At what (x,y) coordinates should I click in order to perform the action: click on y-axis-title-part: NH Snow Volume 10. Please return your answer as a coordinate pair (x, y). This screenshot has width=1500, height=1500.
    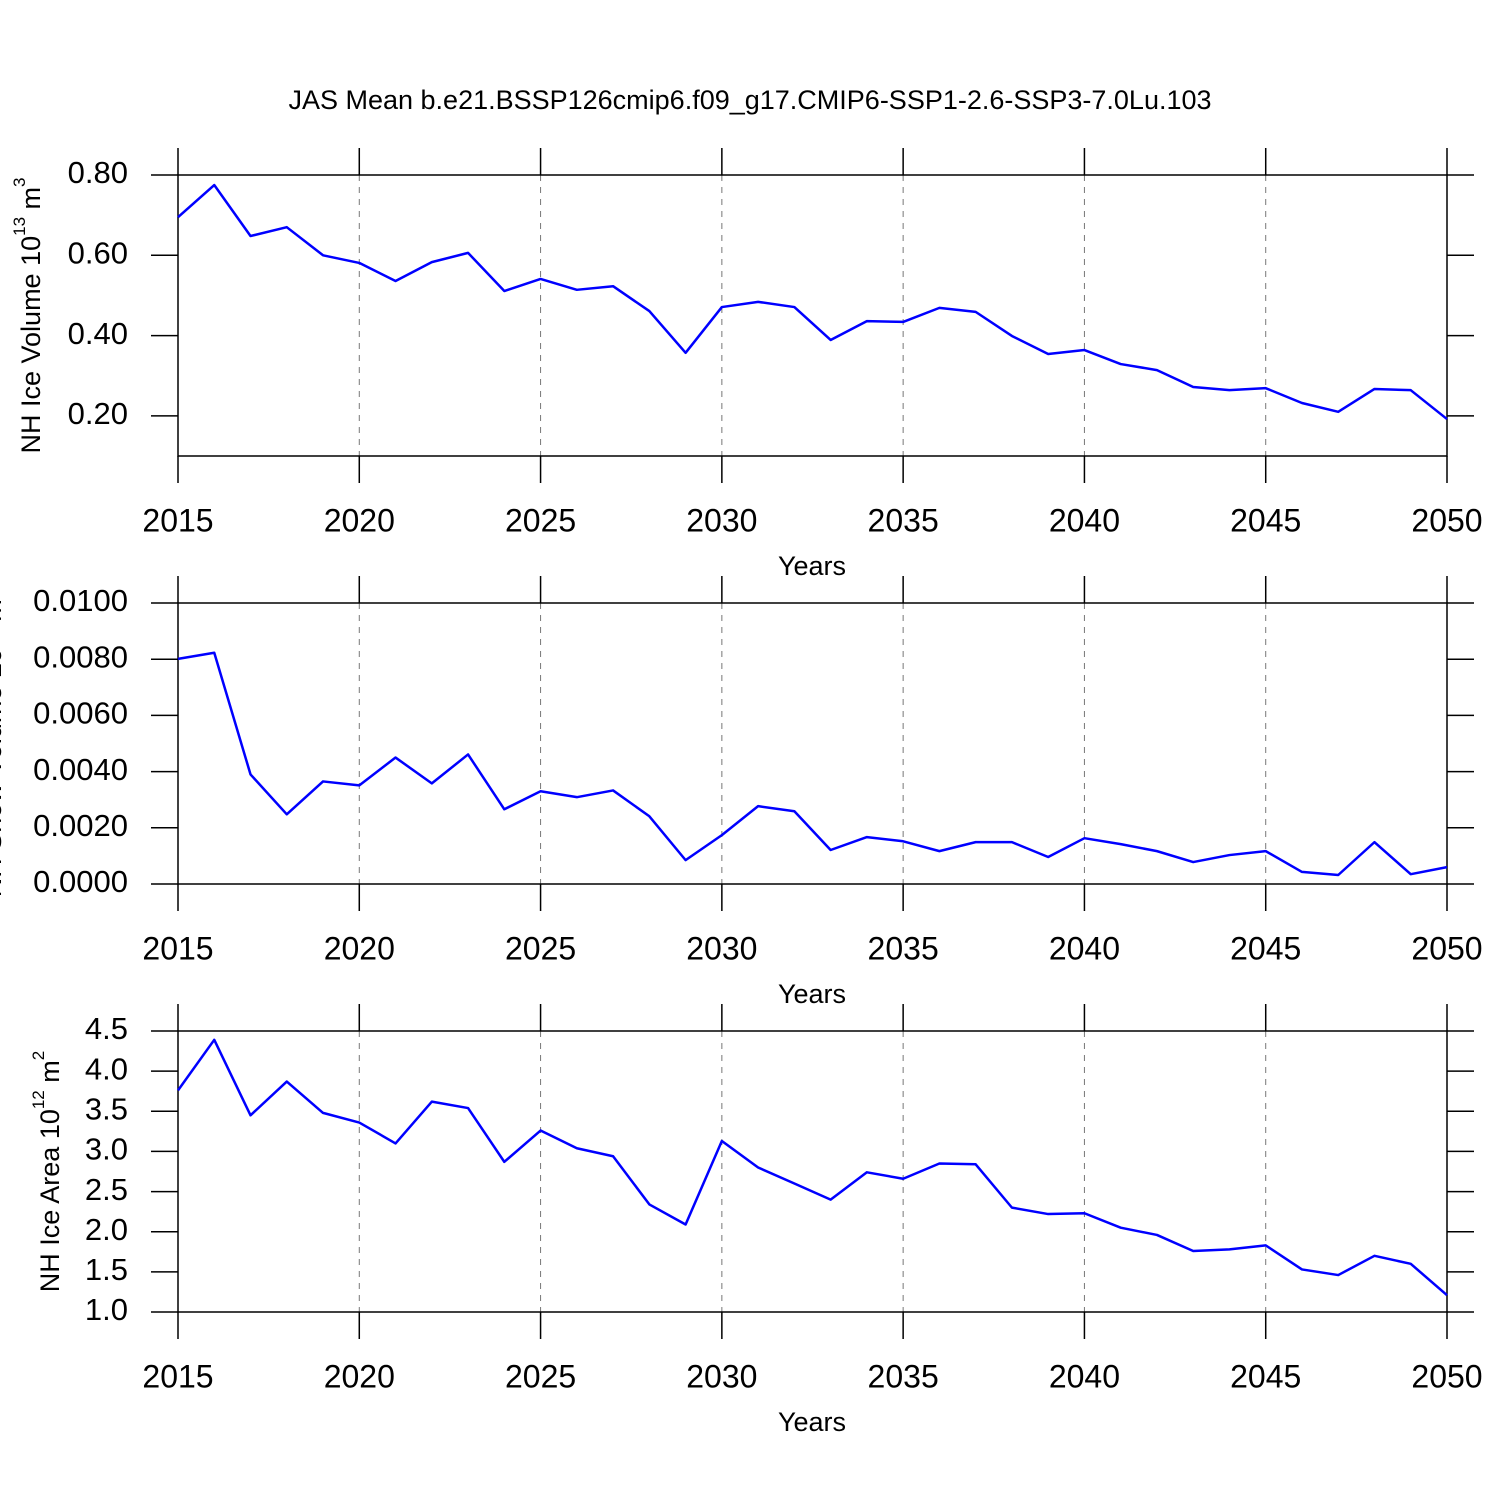
    Looking at the image, I should click on (3, 772).